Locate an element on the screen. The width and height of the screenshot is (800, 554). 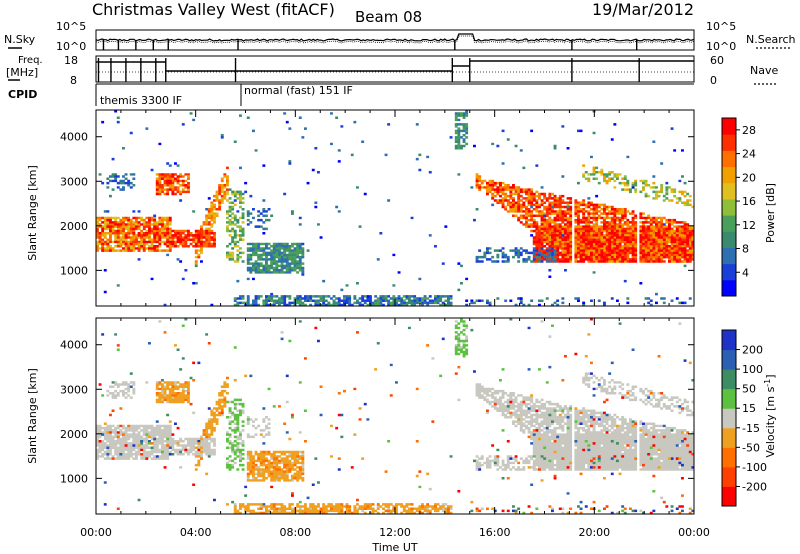
cpid-label: CPID is located at coordinates (22, 94).